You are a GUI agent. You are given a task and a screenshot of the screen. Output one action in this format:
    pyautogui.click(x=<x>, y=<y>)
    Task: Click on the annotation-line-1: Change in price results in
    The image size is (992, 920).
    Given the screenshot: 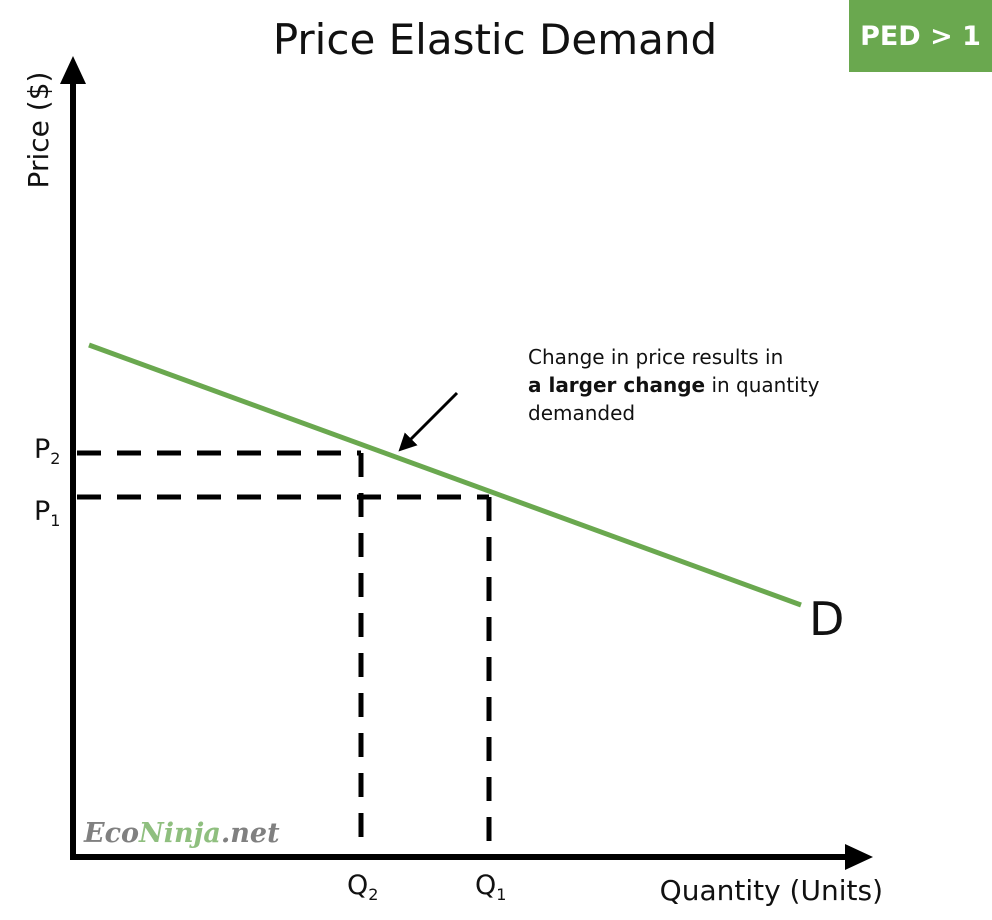 What is the action you would take?
    pyautogui.click(x=655, y=357)
    